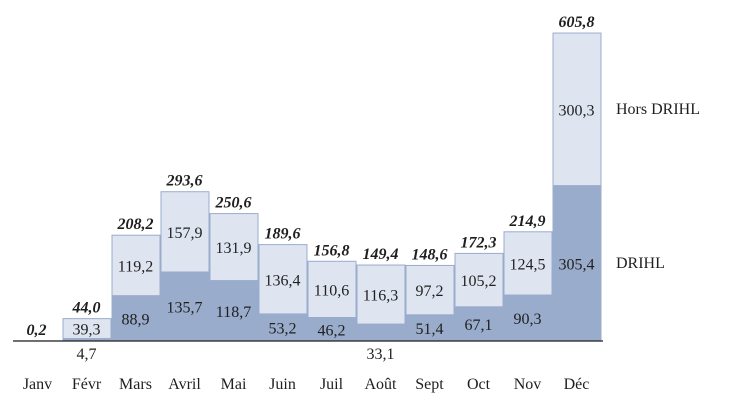 The image size is (737, 406). Describe the element at coordinates (479, 384) in the screenshot. I see `x-tick-label-oct: Oct` at that location.